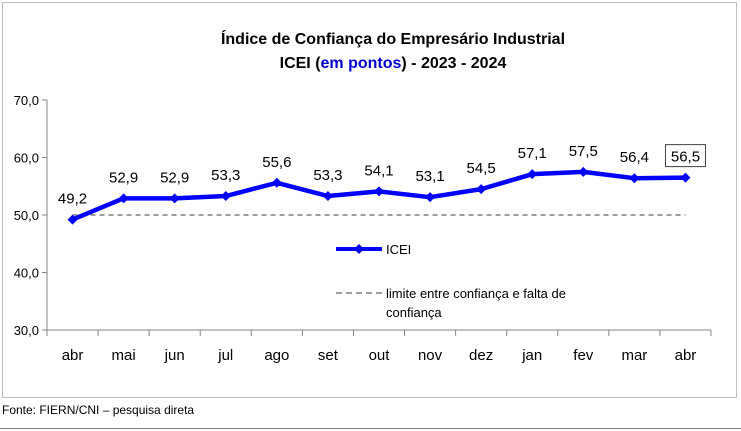 This screenshot has height=431, width=741. Describe the element at coordinates (276, 162) in the screenshot. I see `data-label: 55,6` at that location.